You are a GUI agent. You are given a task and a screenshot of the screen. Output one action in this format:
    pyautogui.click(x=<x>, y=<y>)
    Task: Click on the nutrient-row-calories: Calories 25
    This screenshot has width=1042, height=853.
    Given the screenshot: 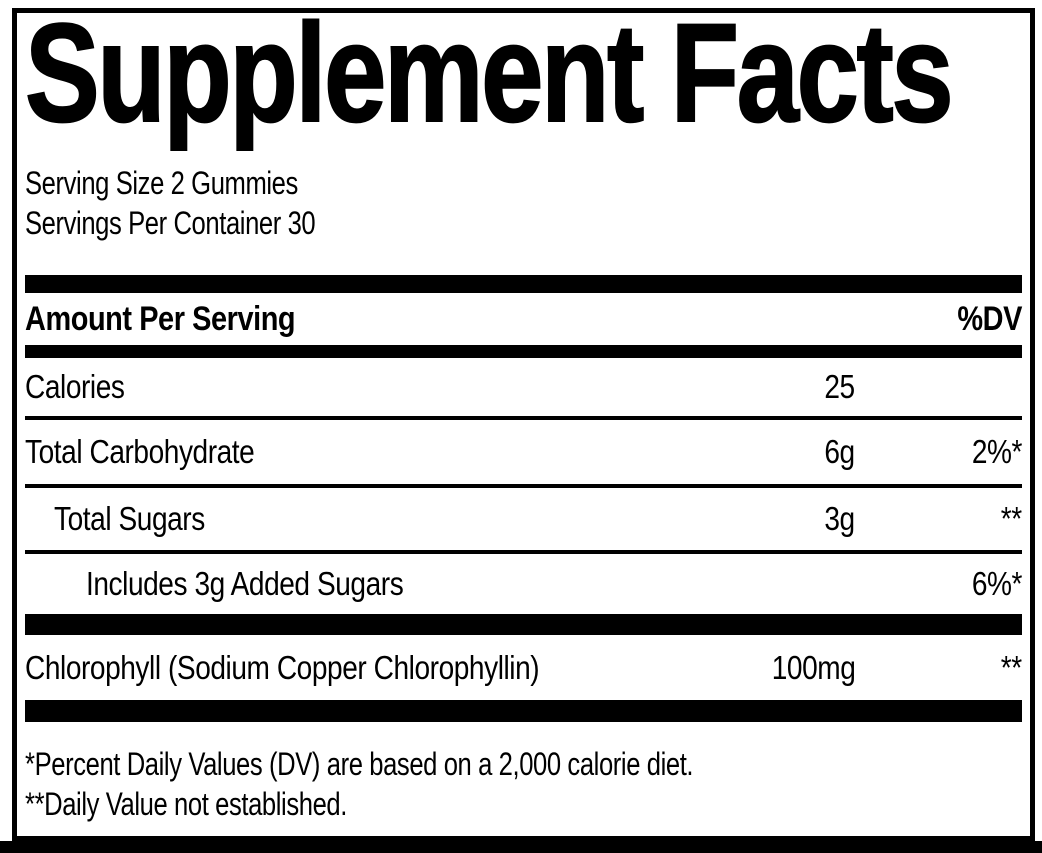 What is the action you would take?
    pyautogui.click(x=523, y=387)
    